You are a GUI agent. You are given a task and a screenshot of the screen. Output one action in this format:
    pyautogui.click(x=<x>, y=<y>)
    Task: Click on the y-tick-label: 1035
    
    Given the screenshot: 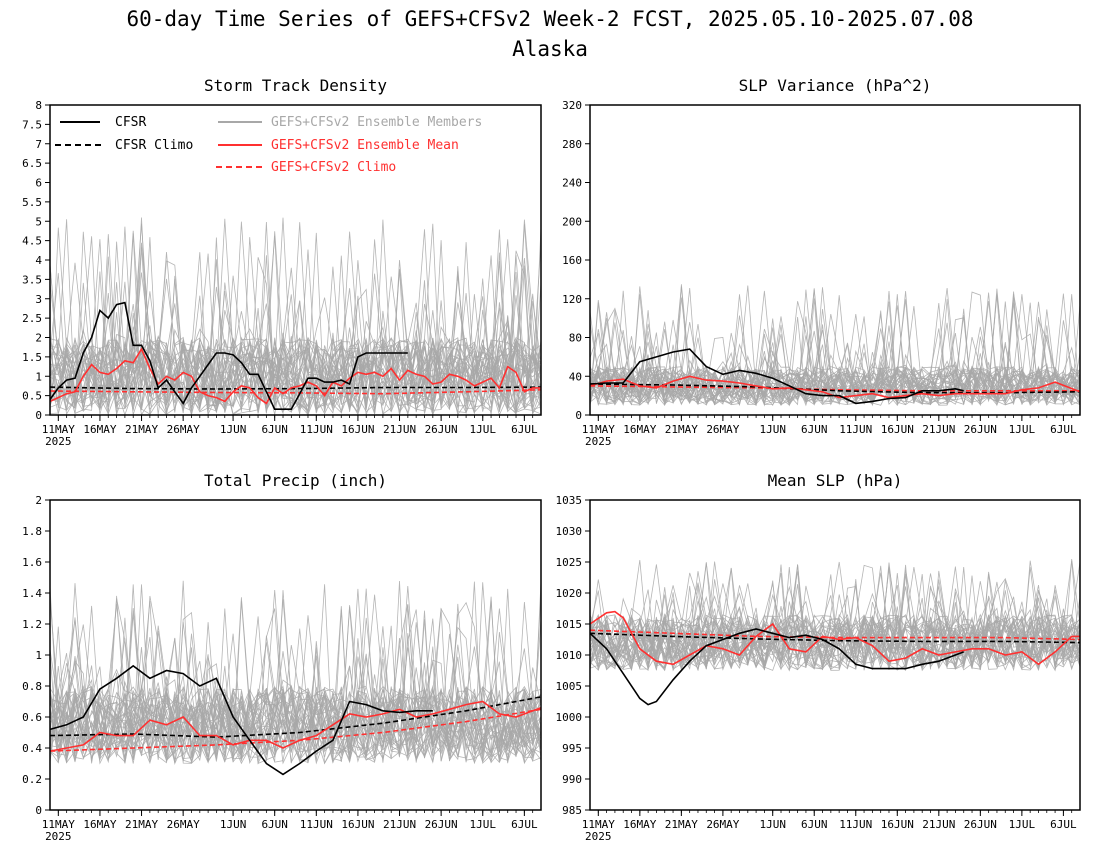 What is the action you would take?
    pyautogui.click(x=569, y=500)
    